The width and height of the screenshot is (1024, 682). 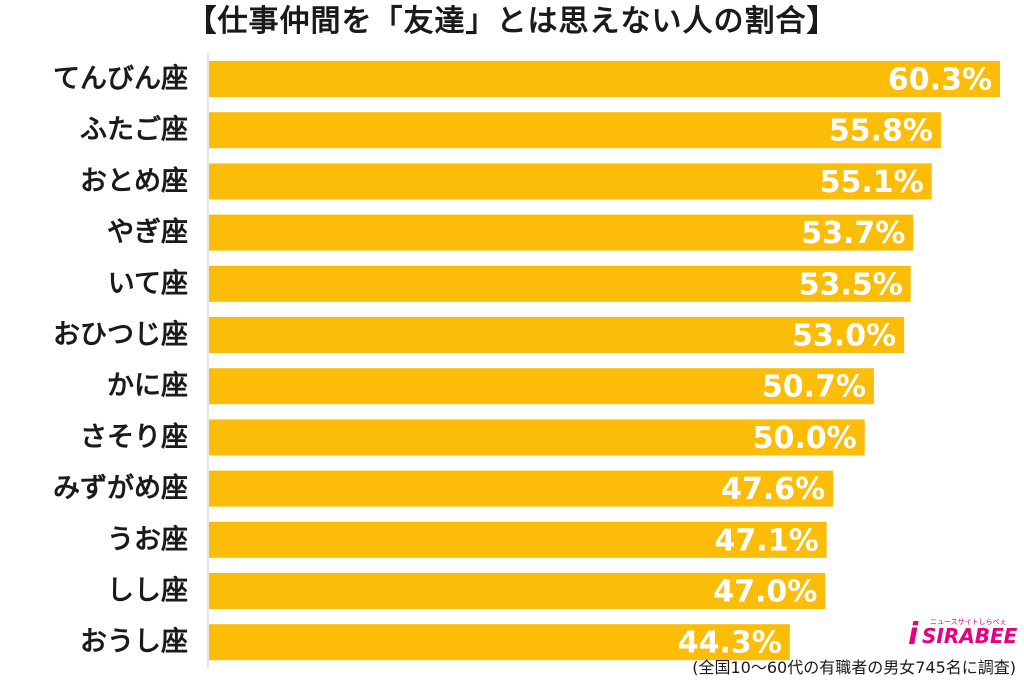 What do you see at coordinates (913, 634) in the screenshot?
I see `logo-i-mark: i` at bounding box center [913, 634].